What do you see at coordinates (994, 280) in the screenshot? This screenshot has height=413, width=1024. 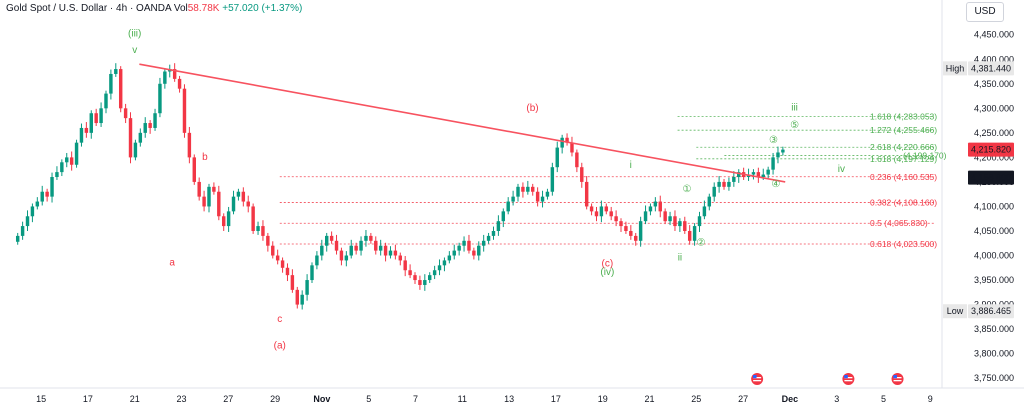 I see `y-tick-label: 3,950.000` at bounding box center [994, 280].